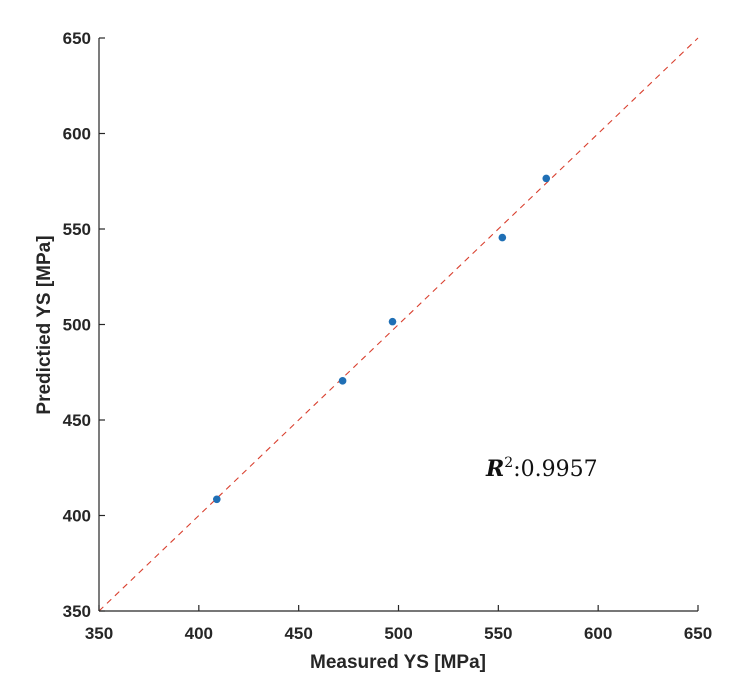  I want to click on y-tick-label: 600, so click(77, 134).